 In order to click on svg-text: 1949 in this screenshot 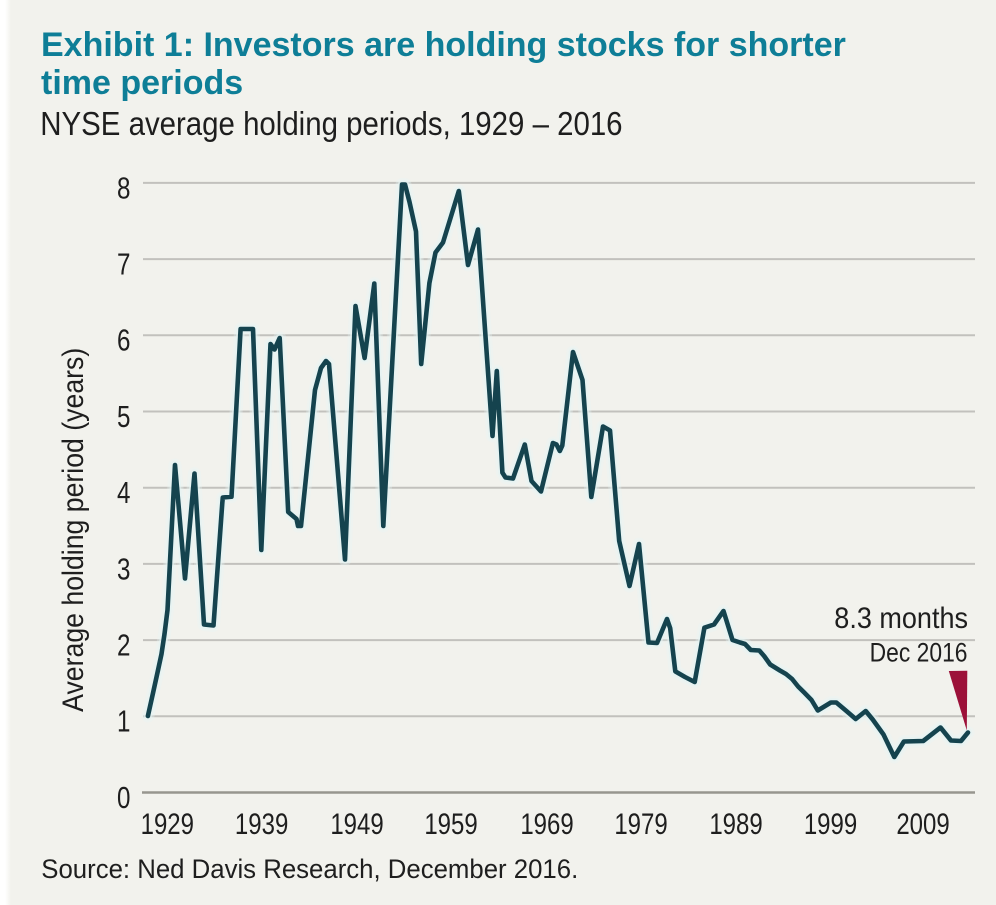, I will do `click(356, 823)`.